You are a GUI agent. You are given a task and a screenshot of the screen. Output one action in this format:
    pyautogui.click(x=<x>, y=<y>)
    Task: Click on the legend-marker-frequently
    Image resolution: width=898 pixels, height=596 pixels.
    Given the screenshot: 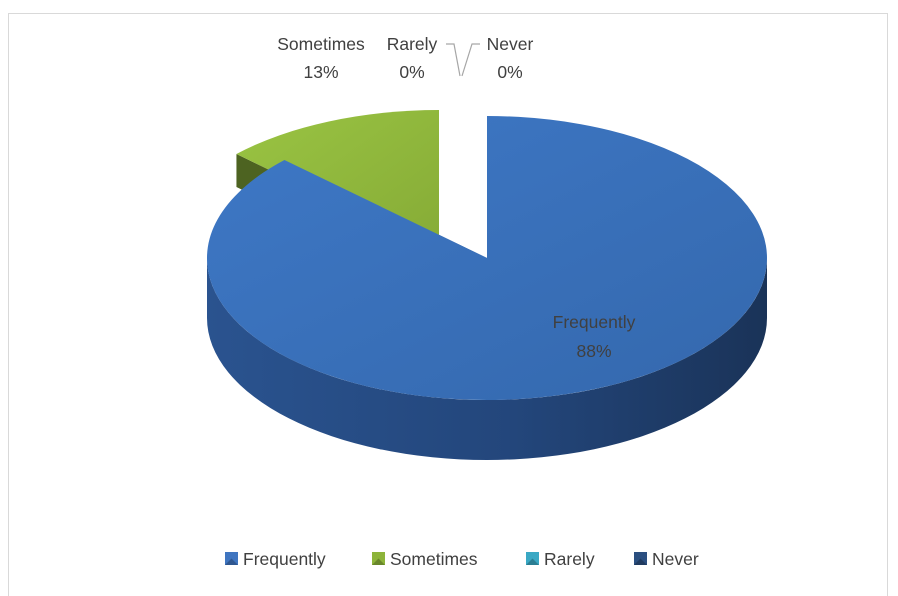 What is the action you would take?
    pyautogui.click(x=231, y=558)
    